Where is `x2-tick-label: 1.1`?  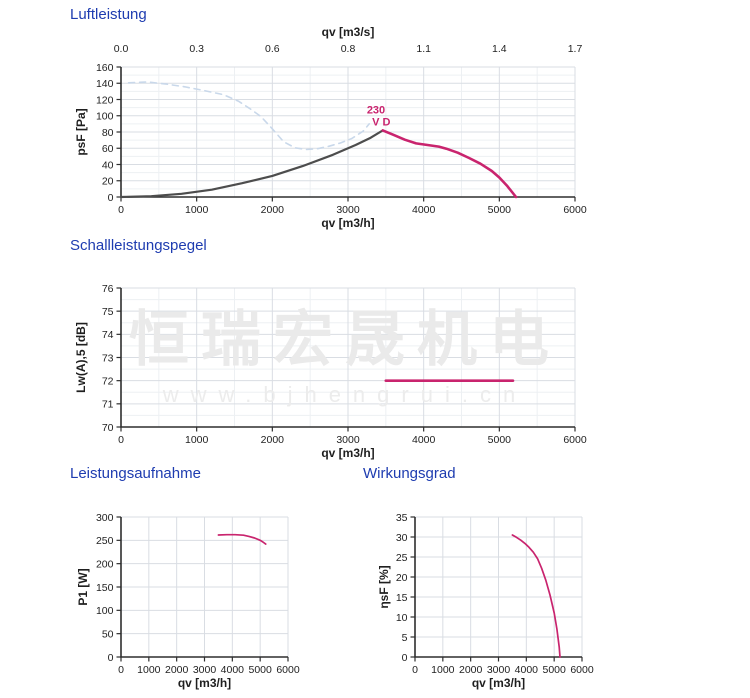 x2-tick-label: 1.1 is located at coordinates (423, 49).